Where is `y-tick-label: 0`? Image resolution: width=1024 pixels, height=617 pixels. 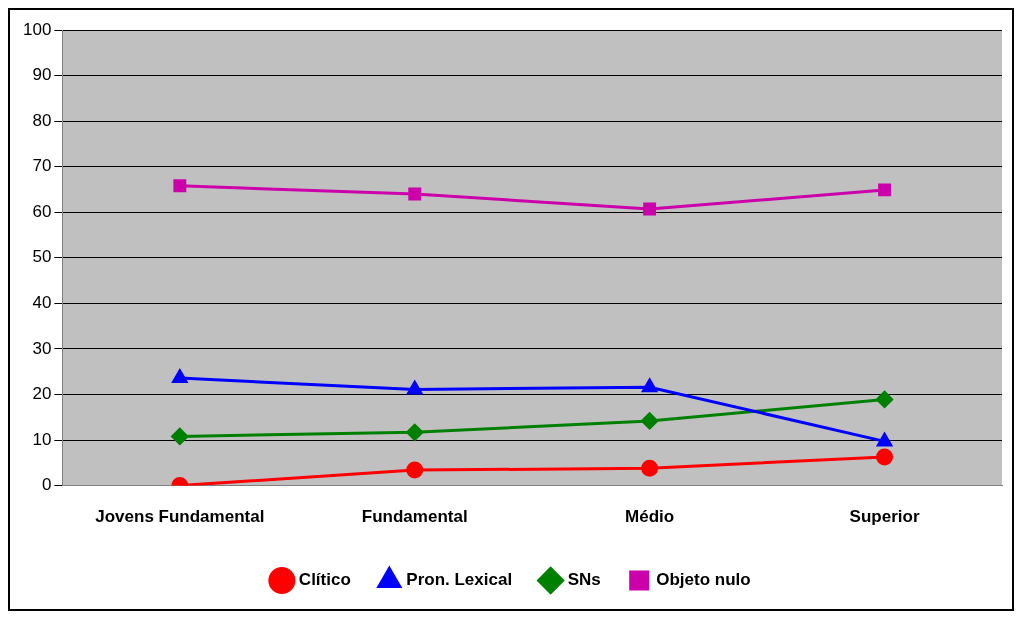 y-tick-label: 0 is located at coordinates (46, 485).